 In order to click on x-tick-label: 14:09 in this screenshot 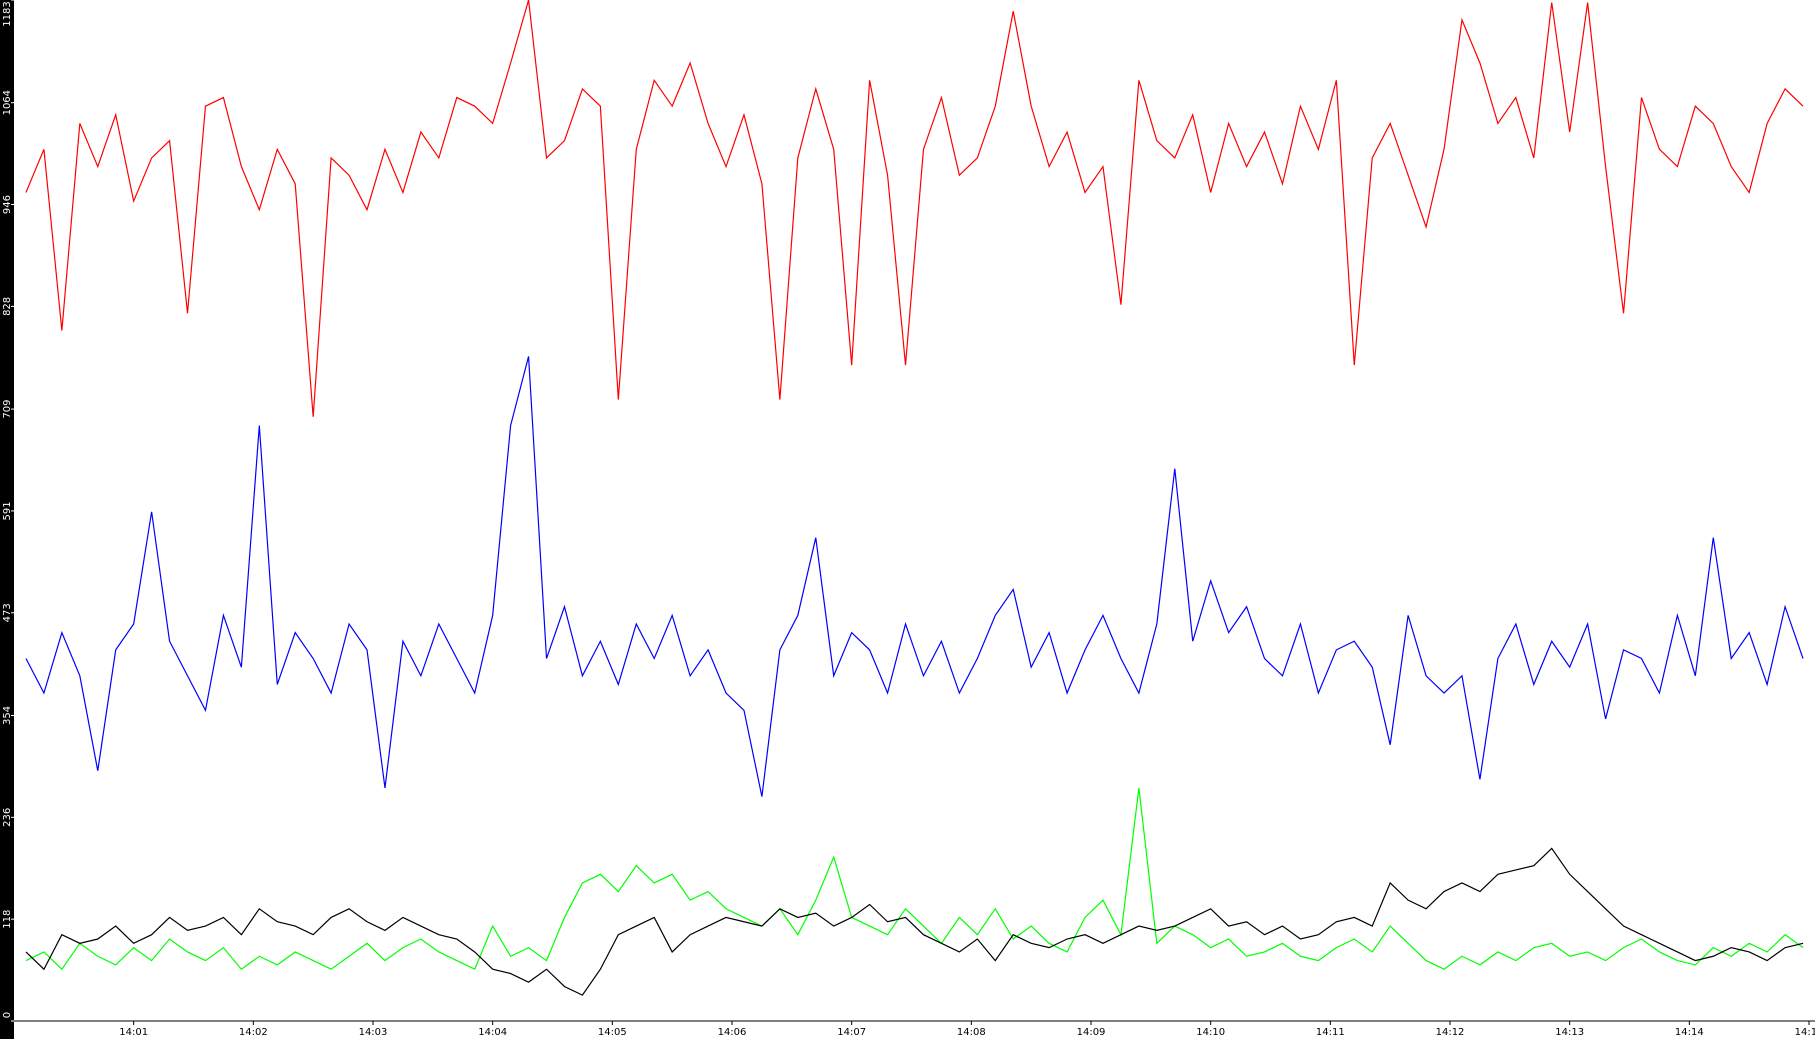, I will do `click(1091, 1032)`.